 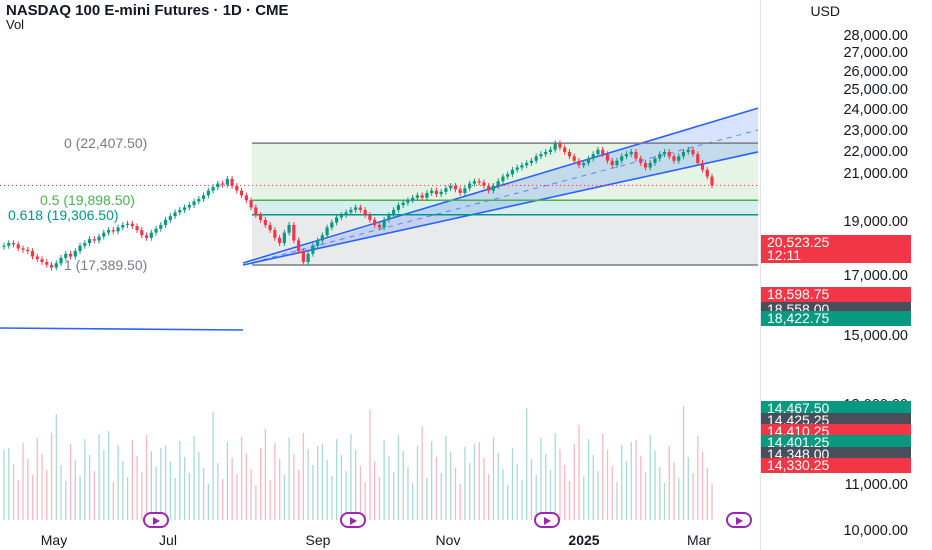 I want to click on fib-level-label: 0.618 (19,306.50), so click(x=63, y=214).